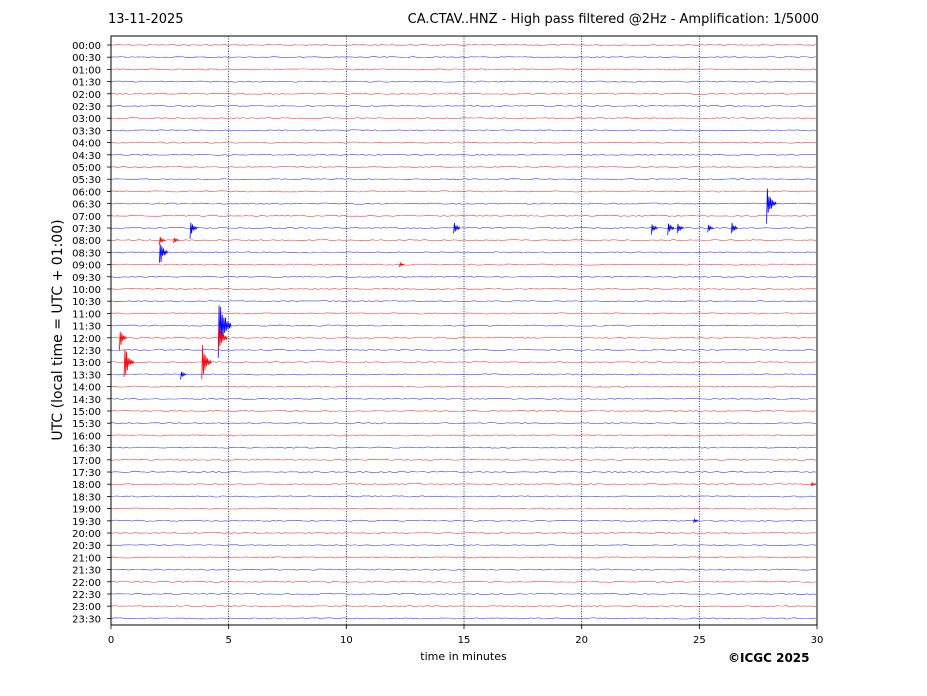  Describe the element at coordinates (463, 656) in the screenshot. I see `x-axis-label: time in minutes` at that location.